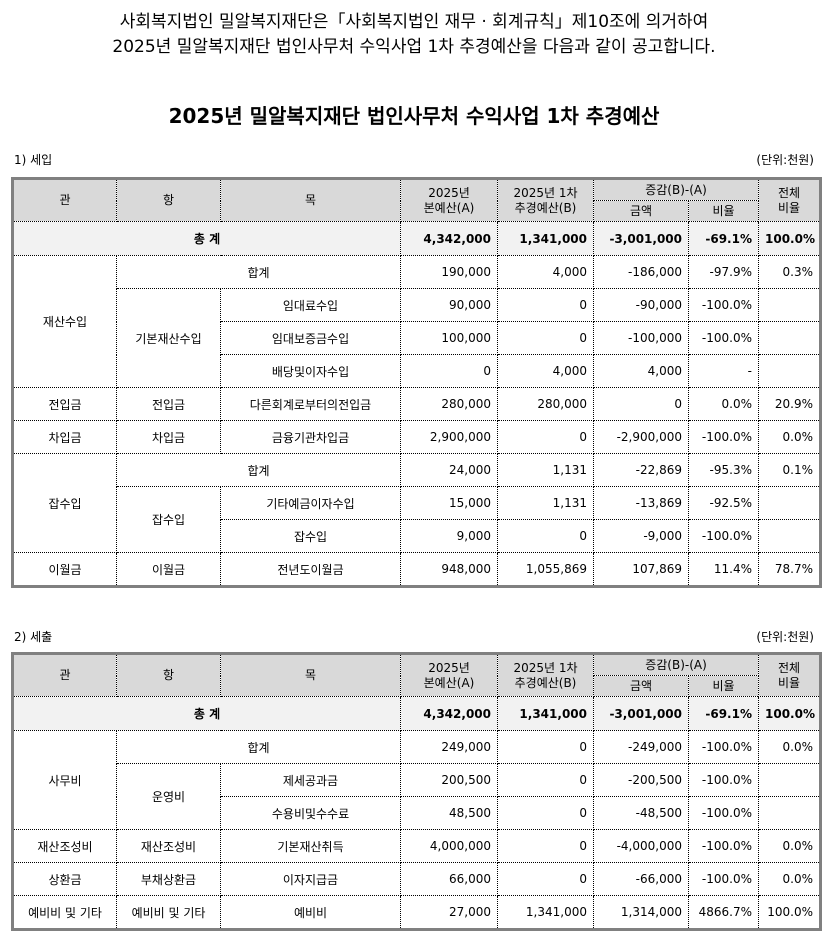 This screenshot has height=940, width=828. I want to click on table-row: 상환금 부채상환금 이자지급금 66,000 0 -66,000 -100.0% 0.0%, so click(416, 879).